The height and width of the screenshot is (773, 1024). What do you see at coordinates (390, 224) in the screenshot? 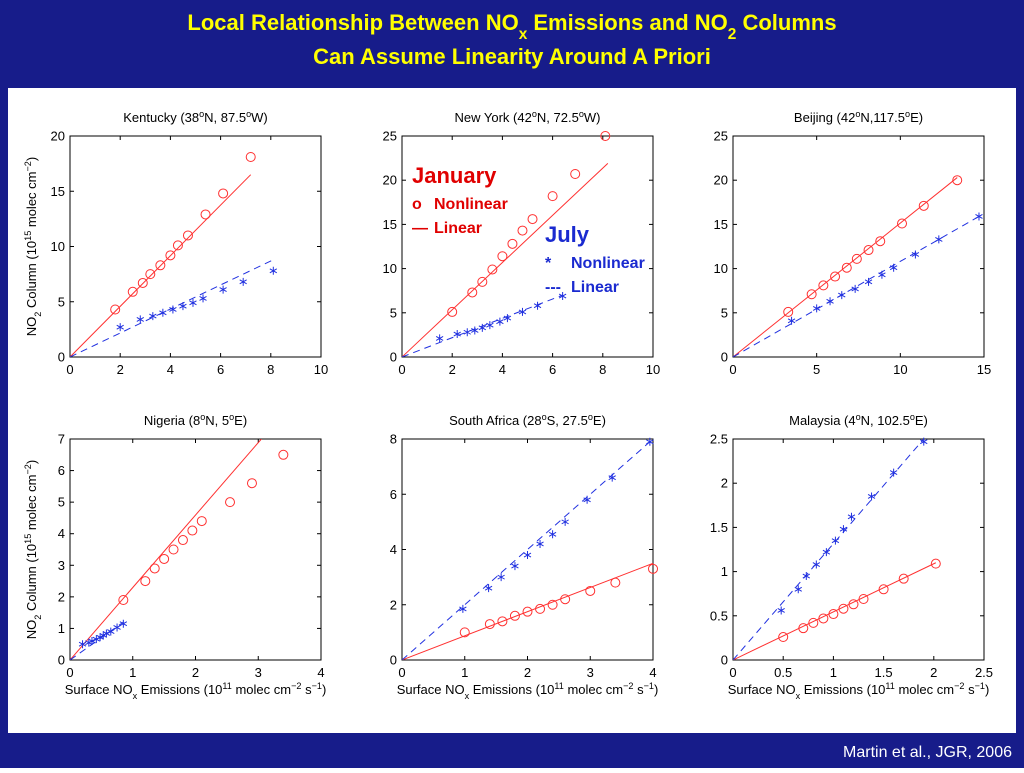
I see `y-tick-label: 15` at bounding box center [390, 224].